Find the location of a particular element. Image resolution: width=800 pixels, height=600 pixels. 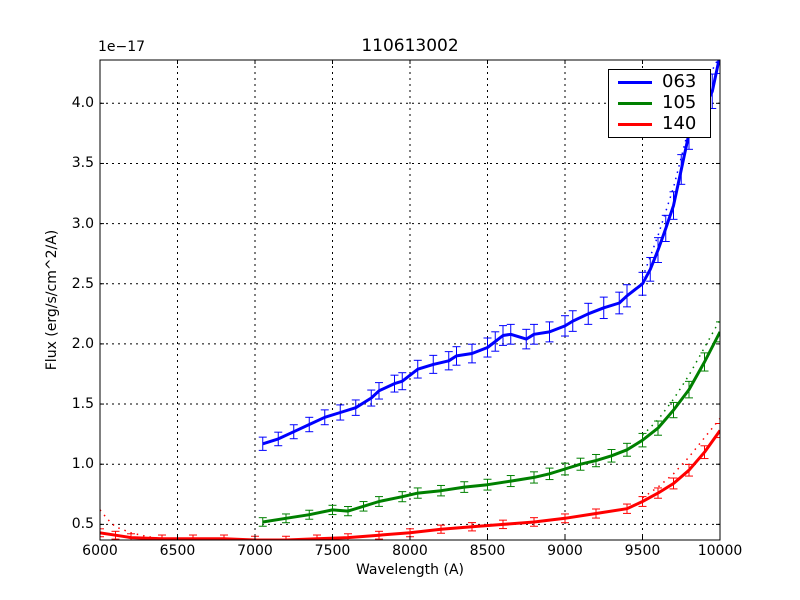

x-tick-label: 7500 is located at coordinates (332, 551).